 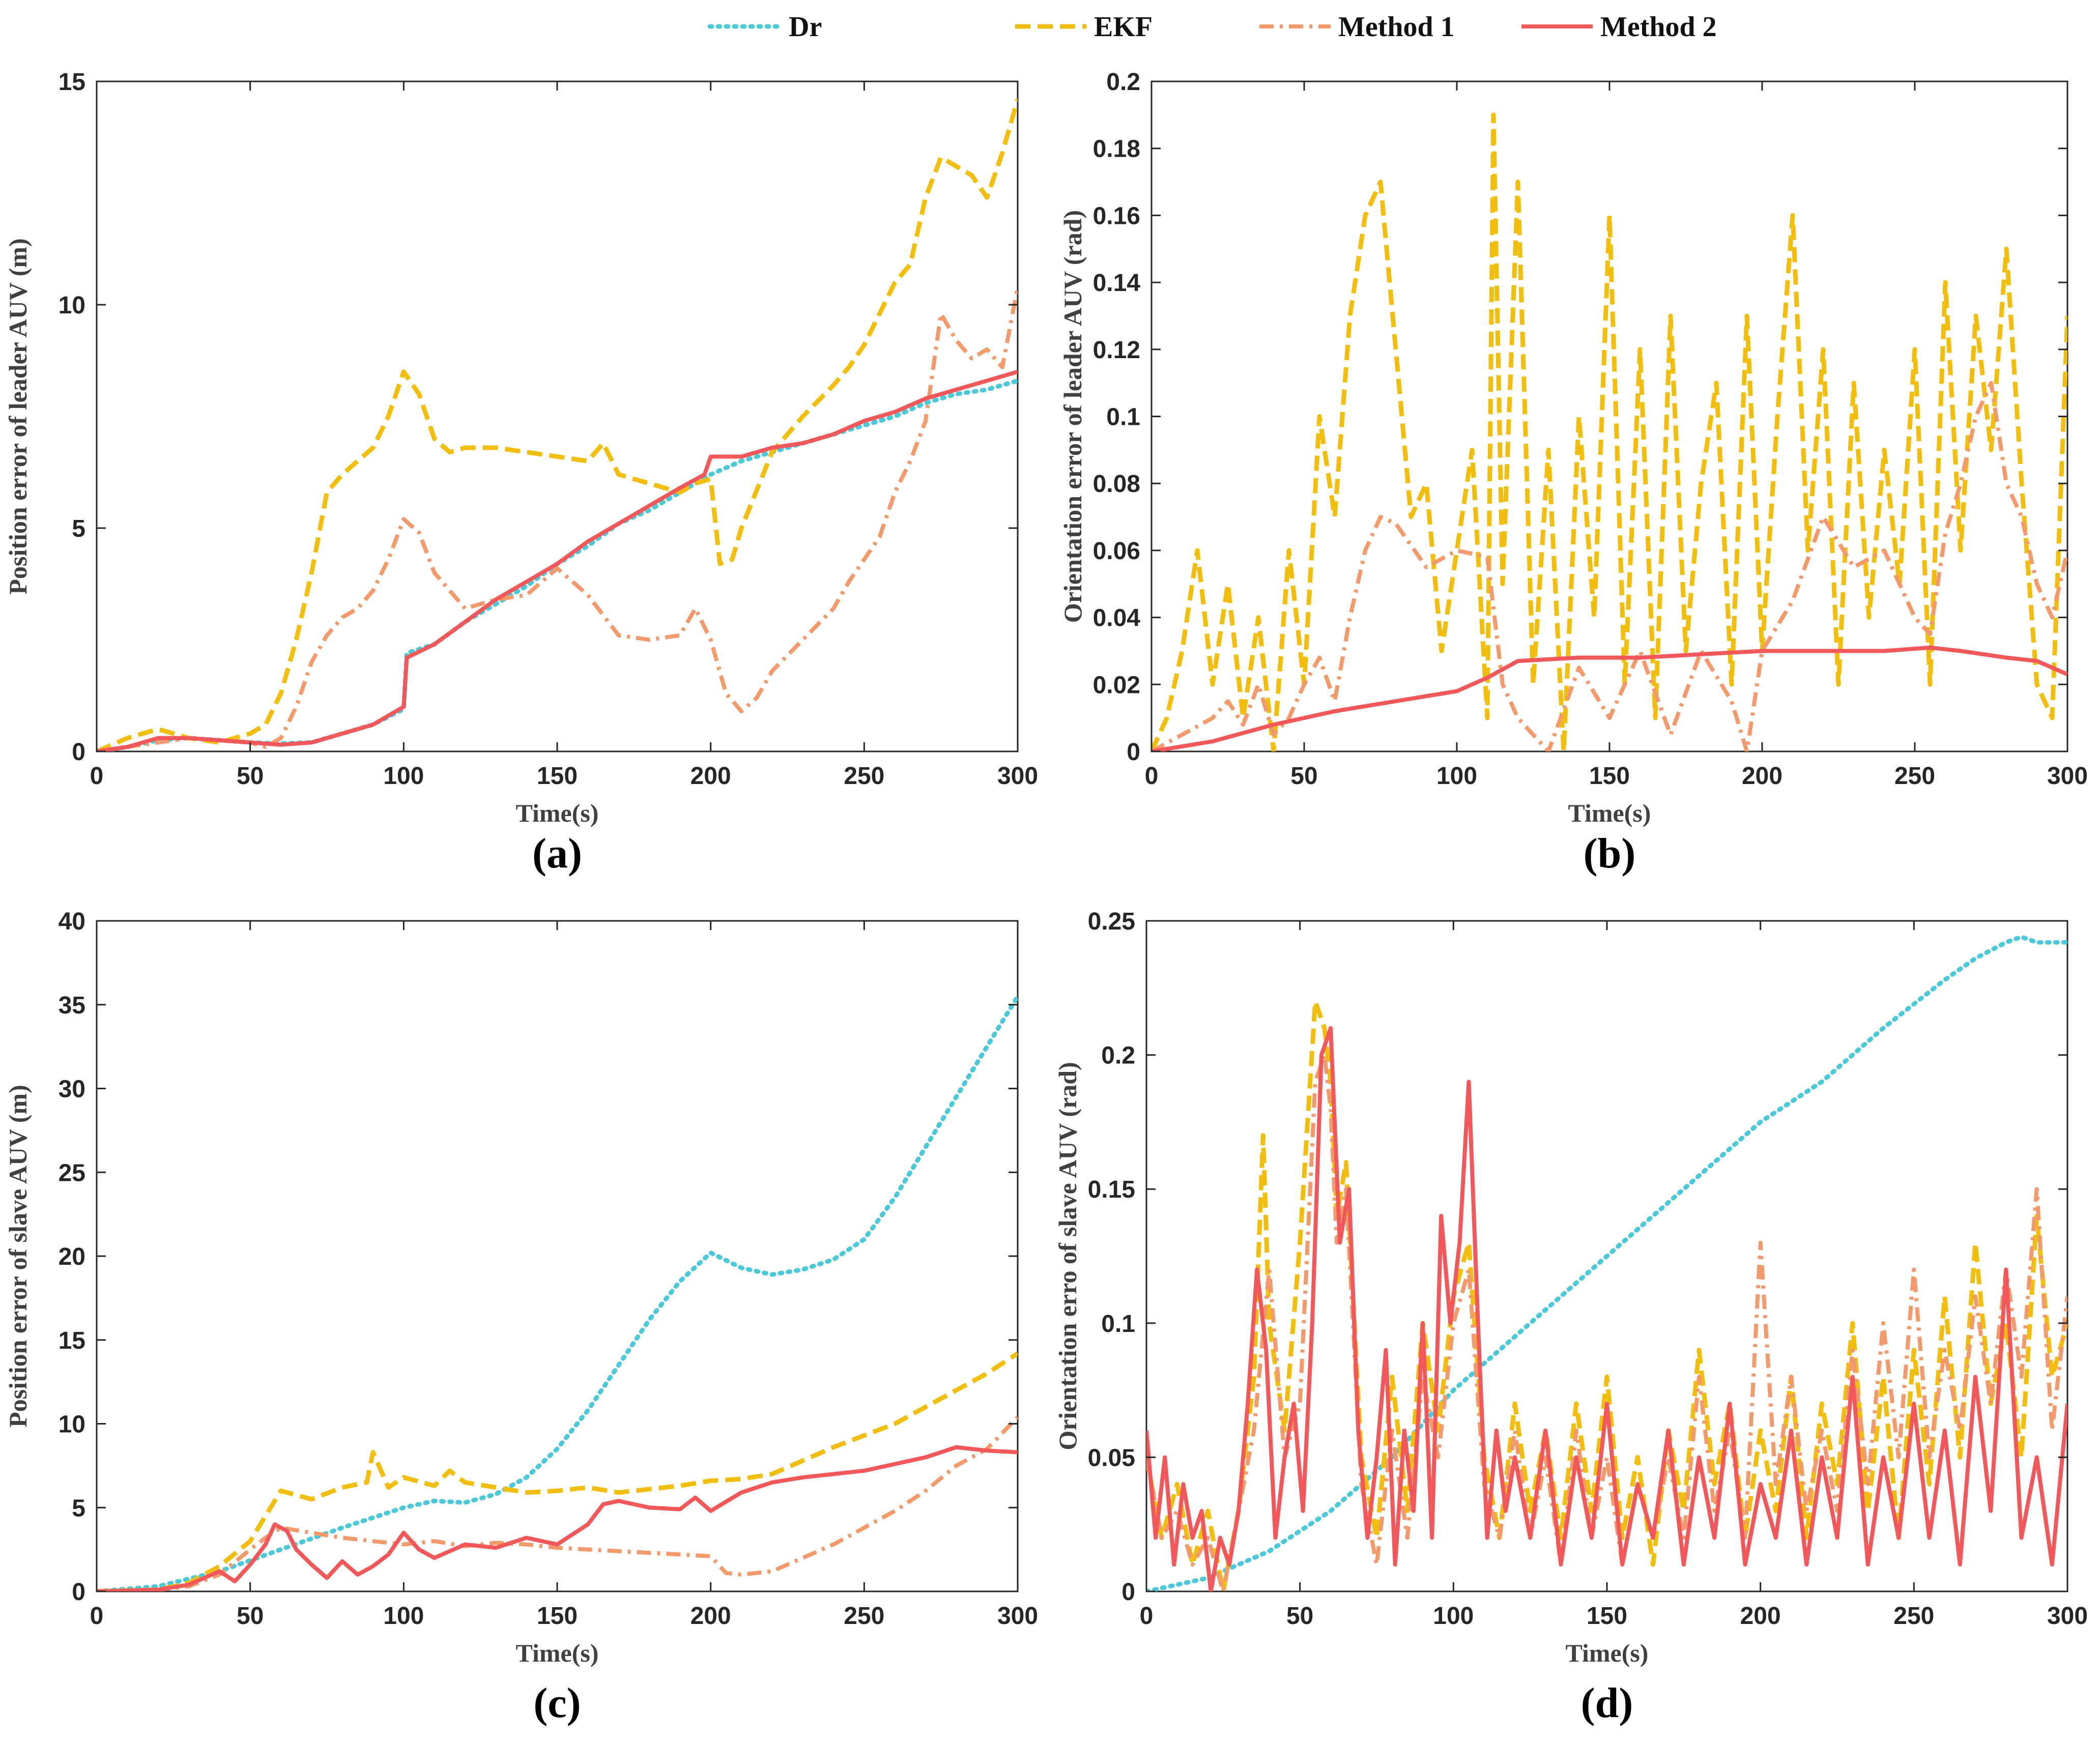 I want to click on legend-label: Method 2, so click(x=1658, y=27).